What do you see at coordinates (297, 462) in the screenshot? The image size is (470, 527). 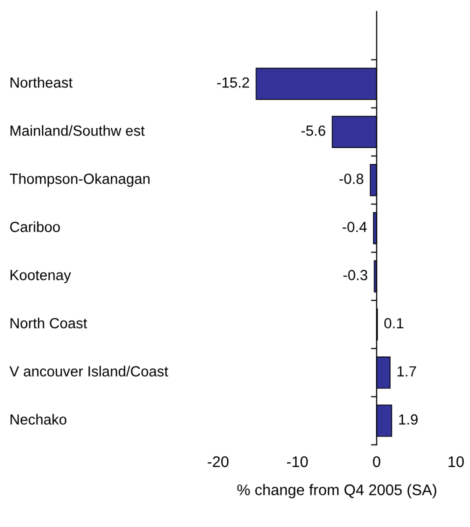 I see `x-tick-label: -10` at bounding box center [297, 462].